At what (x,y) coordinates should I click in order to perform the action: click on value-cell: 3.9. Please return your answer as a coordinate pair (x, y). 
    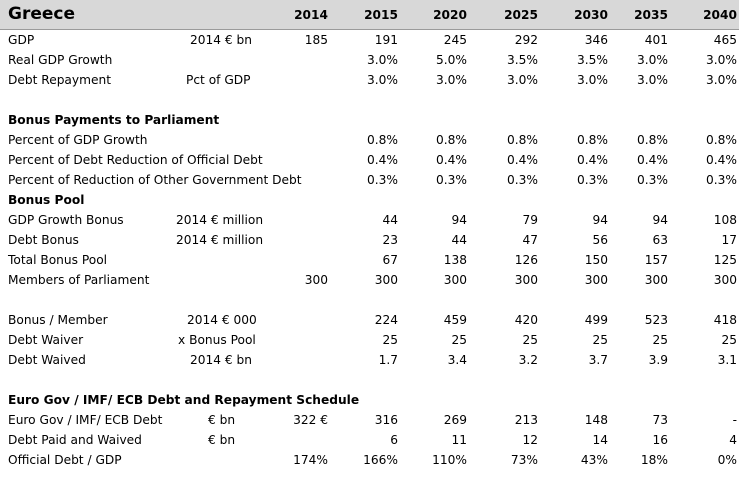
    Looking at the image, I should click on (658, 360).